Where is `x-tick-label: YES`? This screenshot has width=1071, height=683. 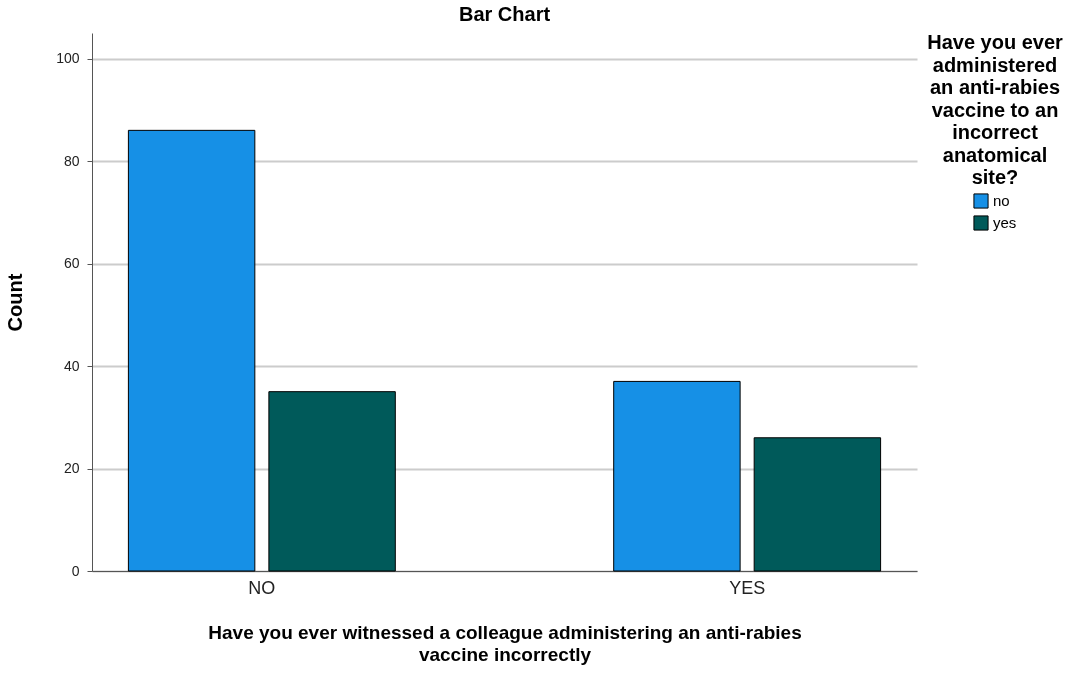
x-tick-label: YES is located at coordinates (747, 587).